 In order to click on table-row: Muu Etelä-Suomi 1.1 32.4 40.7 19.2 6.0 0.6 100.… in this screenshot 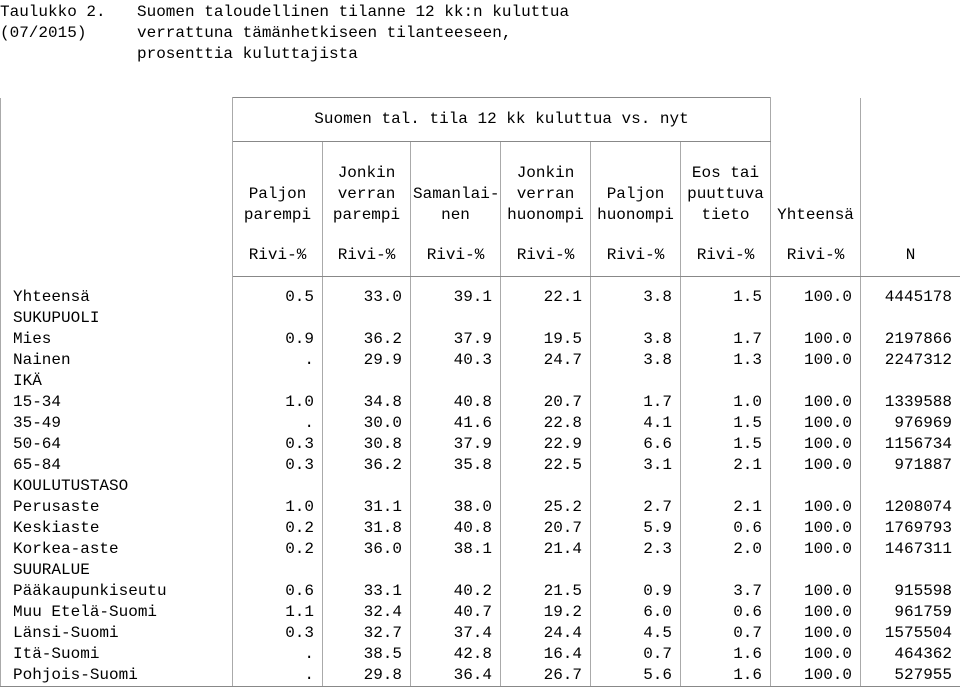, I will do `click(480, 612)`.